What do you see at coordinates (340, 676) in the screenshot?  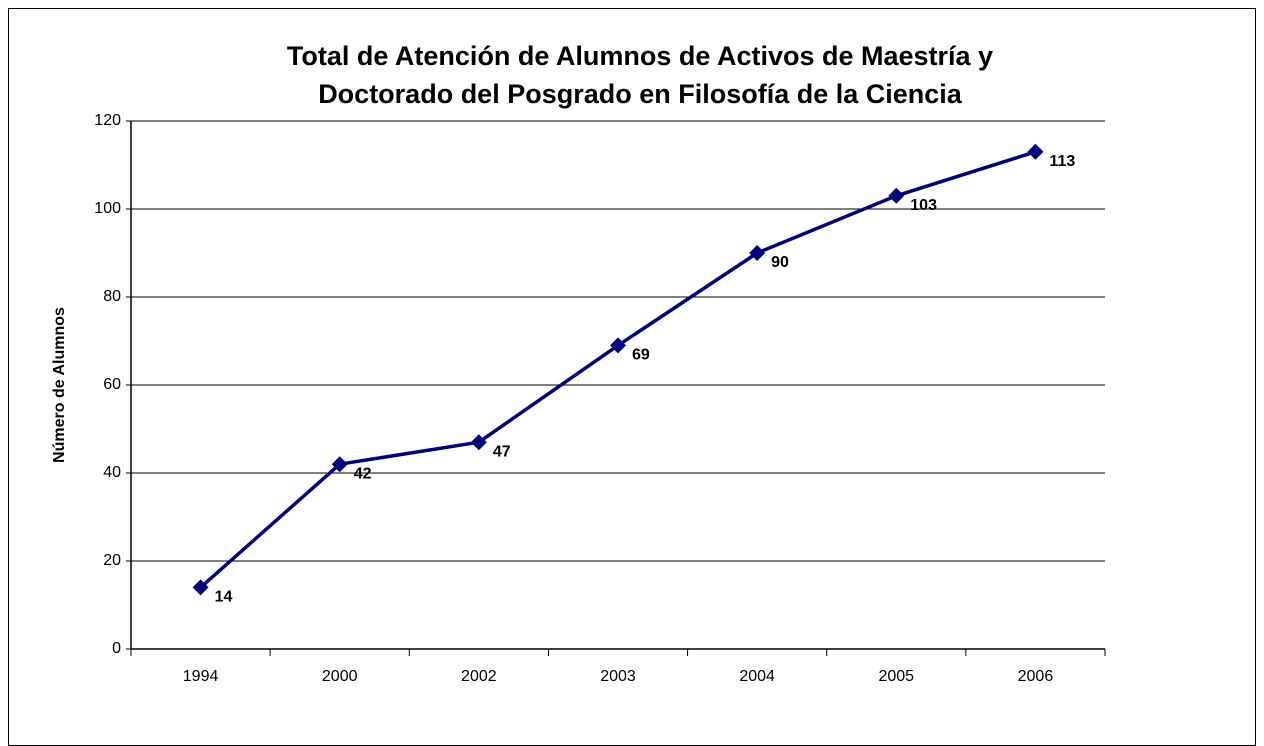 I see `x-tick-label: 2000` at bounding box center [340, 676].